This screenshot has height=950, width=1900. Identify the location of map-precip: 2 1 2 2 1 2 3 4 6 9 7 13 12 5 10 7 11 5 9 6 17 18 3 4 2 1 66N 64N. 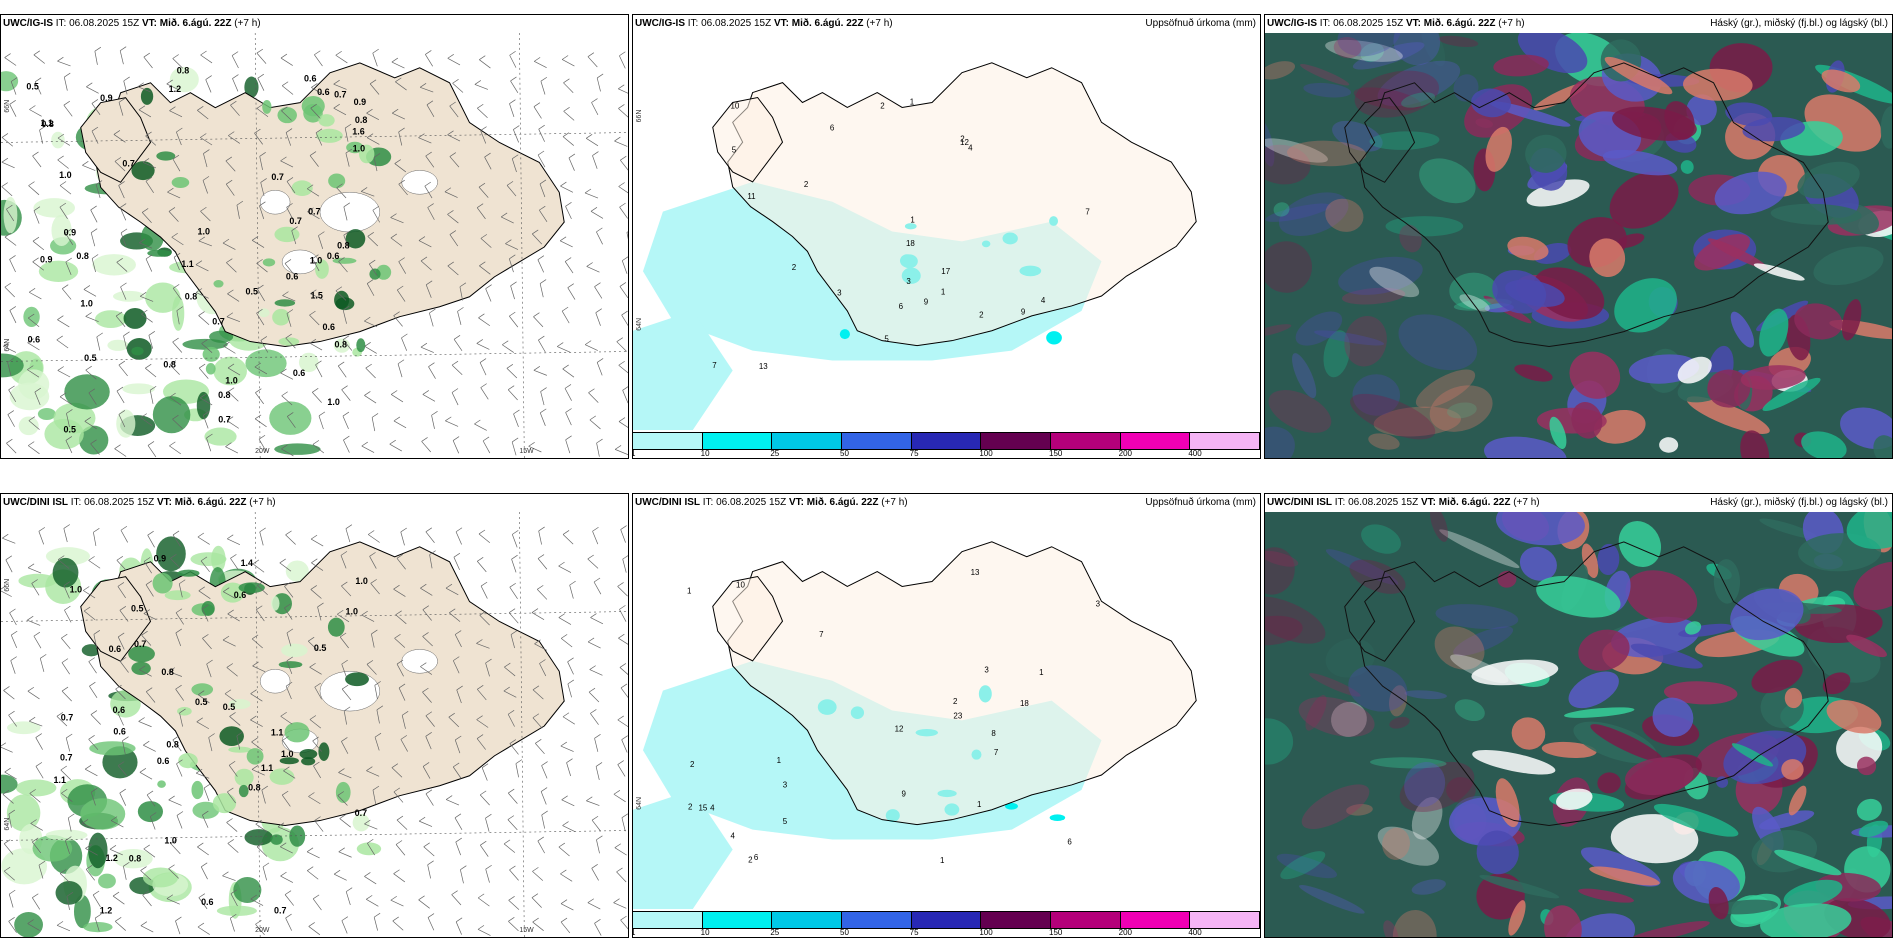
(946, 231).